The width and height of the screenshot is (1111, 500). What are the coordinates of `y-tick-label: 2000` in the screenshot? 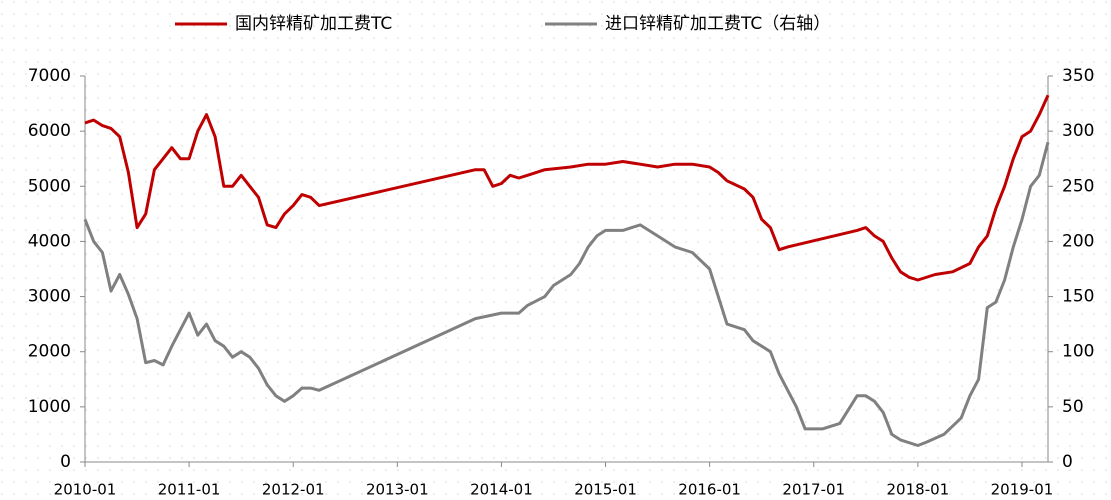 It's located at (49, 352).